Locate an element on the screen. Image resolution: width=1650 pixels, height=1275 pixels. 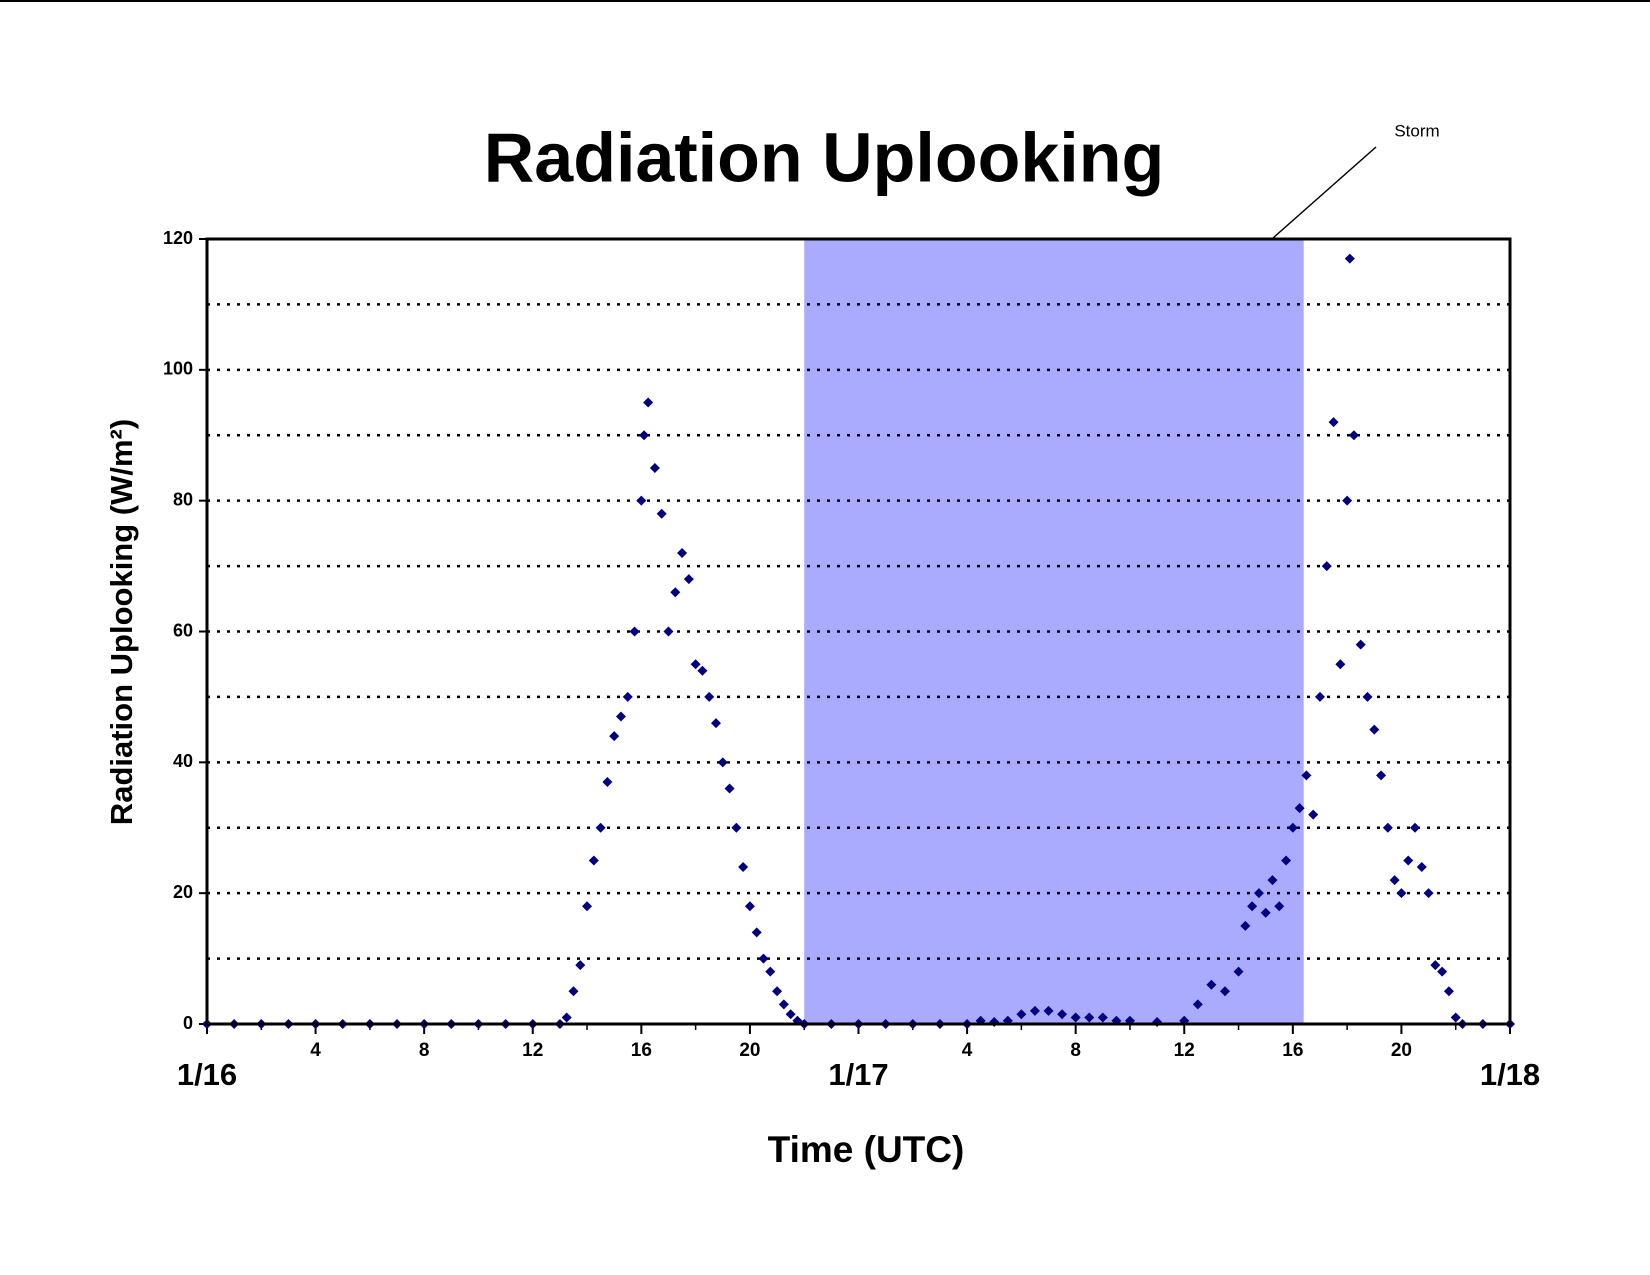
y-tick-label: 20 is located at coordinates (183, 892).